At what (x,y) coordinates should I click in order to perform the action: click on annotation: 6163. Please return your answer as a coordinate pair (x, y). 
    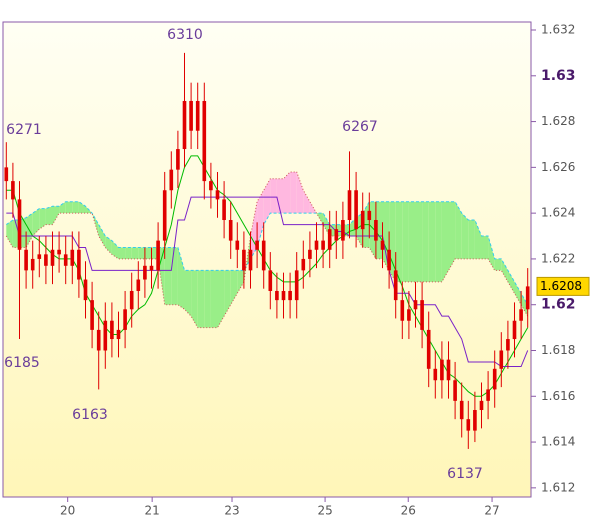
    Looking at the image, I should click on (90, 415).